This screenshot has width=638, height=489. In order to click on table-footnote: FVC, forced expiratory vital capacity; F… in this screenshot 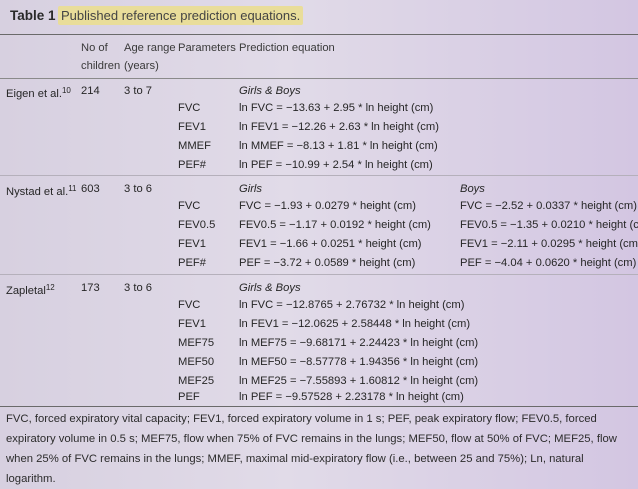, I will do `click(311, 449)`.